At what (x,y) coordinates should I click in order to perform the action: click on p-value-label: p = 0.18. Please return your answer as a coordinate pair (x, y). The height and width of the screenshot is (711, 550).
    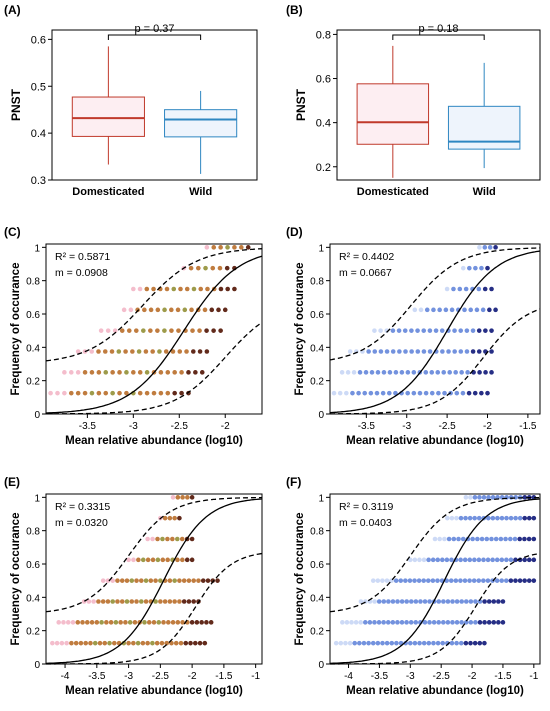
    Looking at the image, I should click on (438, 29).